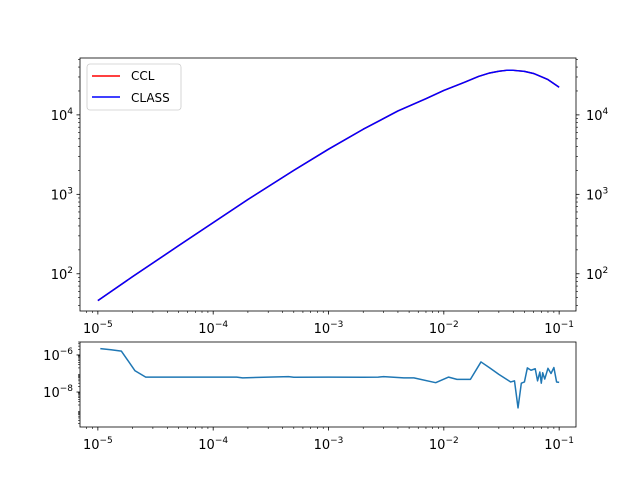 The image size is (640, 480). I want to click on main-x-tick-label: 10⁻³, so click(329, 328).